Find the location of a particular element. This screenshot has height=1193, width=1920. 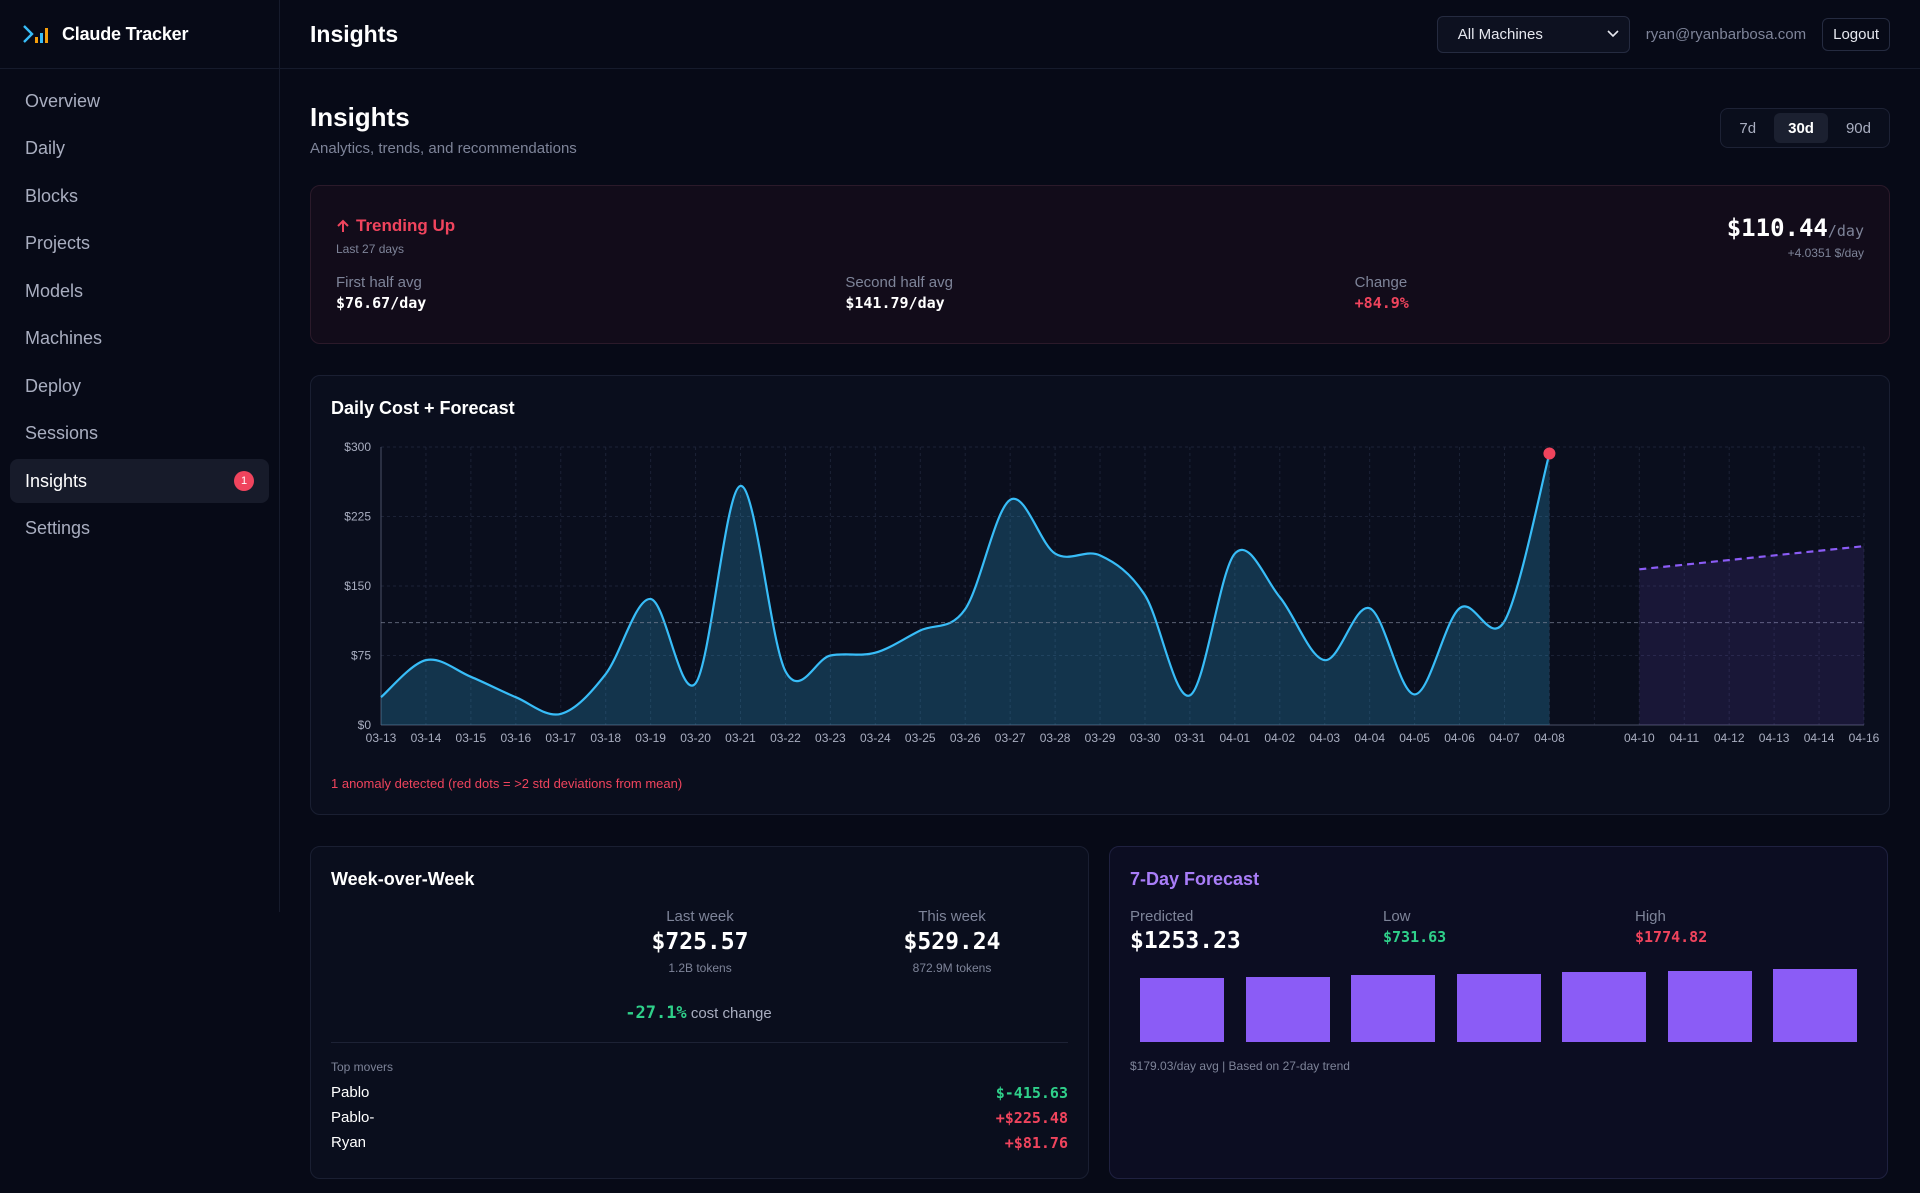

trend-summary: $110.44/day +4.0351 $/day is located at coordinates (1795, 237).